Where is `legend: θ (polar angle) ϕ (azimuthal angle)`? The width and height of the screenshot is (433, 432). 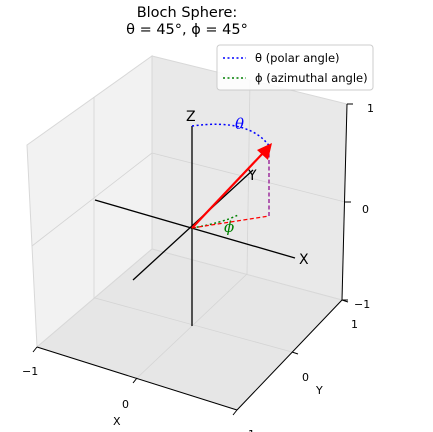
legend: θ (polar angle) ϕ (azimuthal angle) is located at coordinates (295, 67).